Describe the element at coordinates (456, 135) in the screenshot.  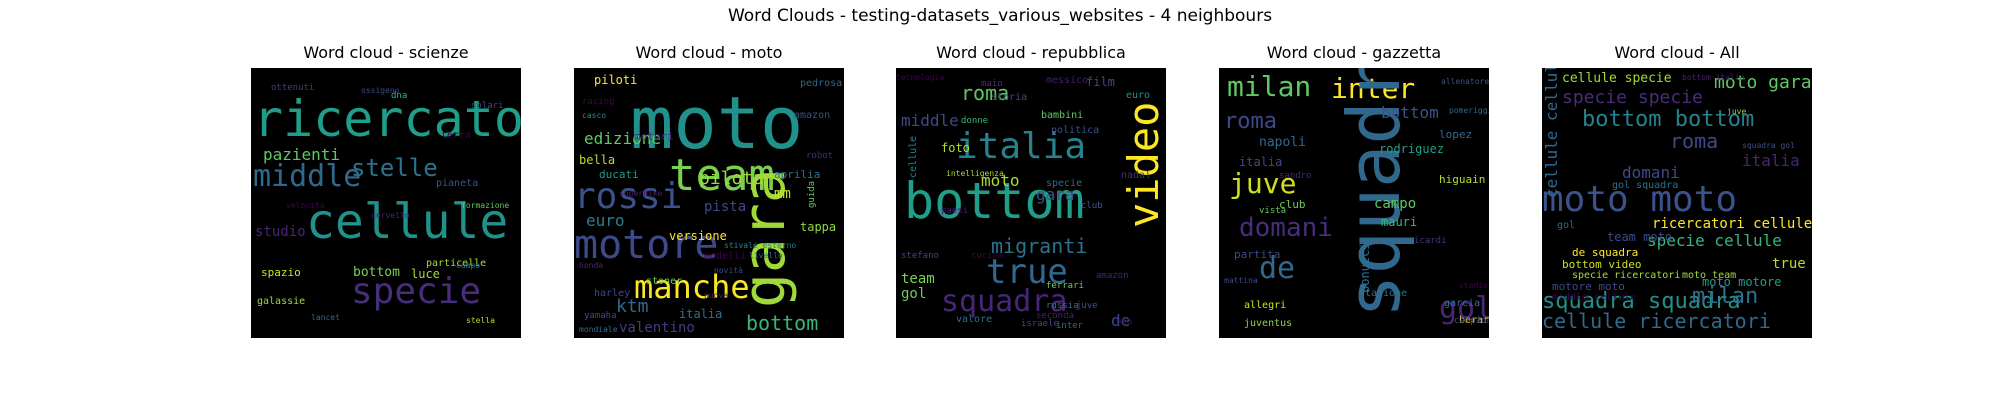
I see `wordcloud-word-terra: terra` at that location.